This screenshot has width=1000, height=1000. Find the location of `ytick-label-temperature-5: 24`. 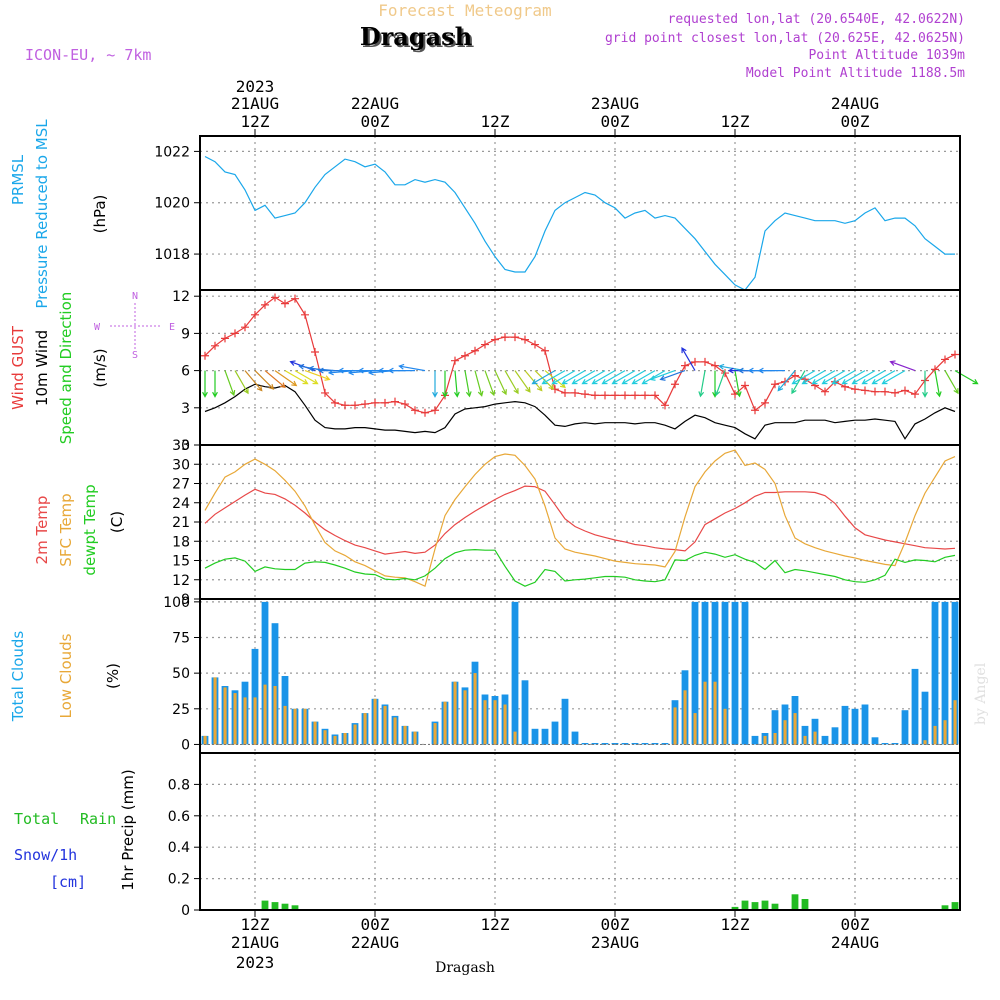

ytick-label-temperature-5: 24 is located at coordinates (181, 504).